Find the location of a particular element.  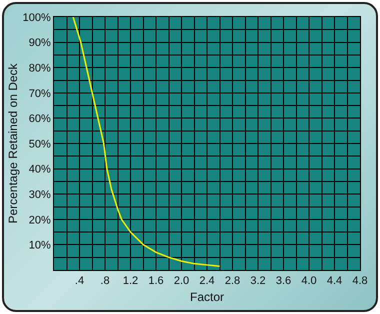

x-tick-label: 1.2 is located at coordinates (130, 281).